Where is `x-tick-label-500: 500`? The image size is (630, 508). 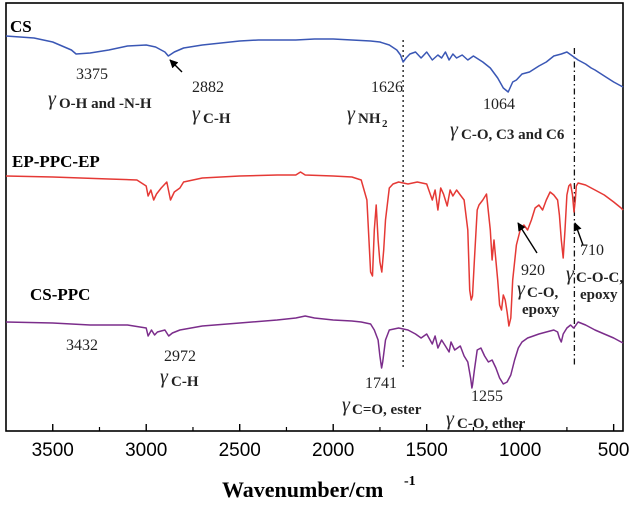
x-tick-label-500: 500 is located at coordinates (614, 450).